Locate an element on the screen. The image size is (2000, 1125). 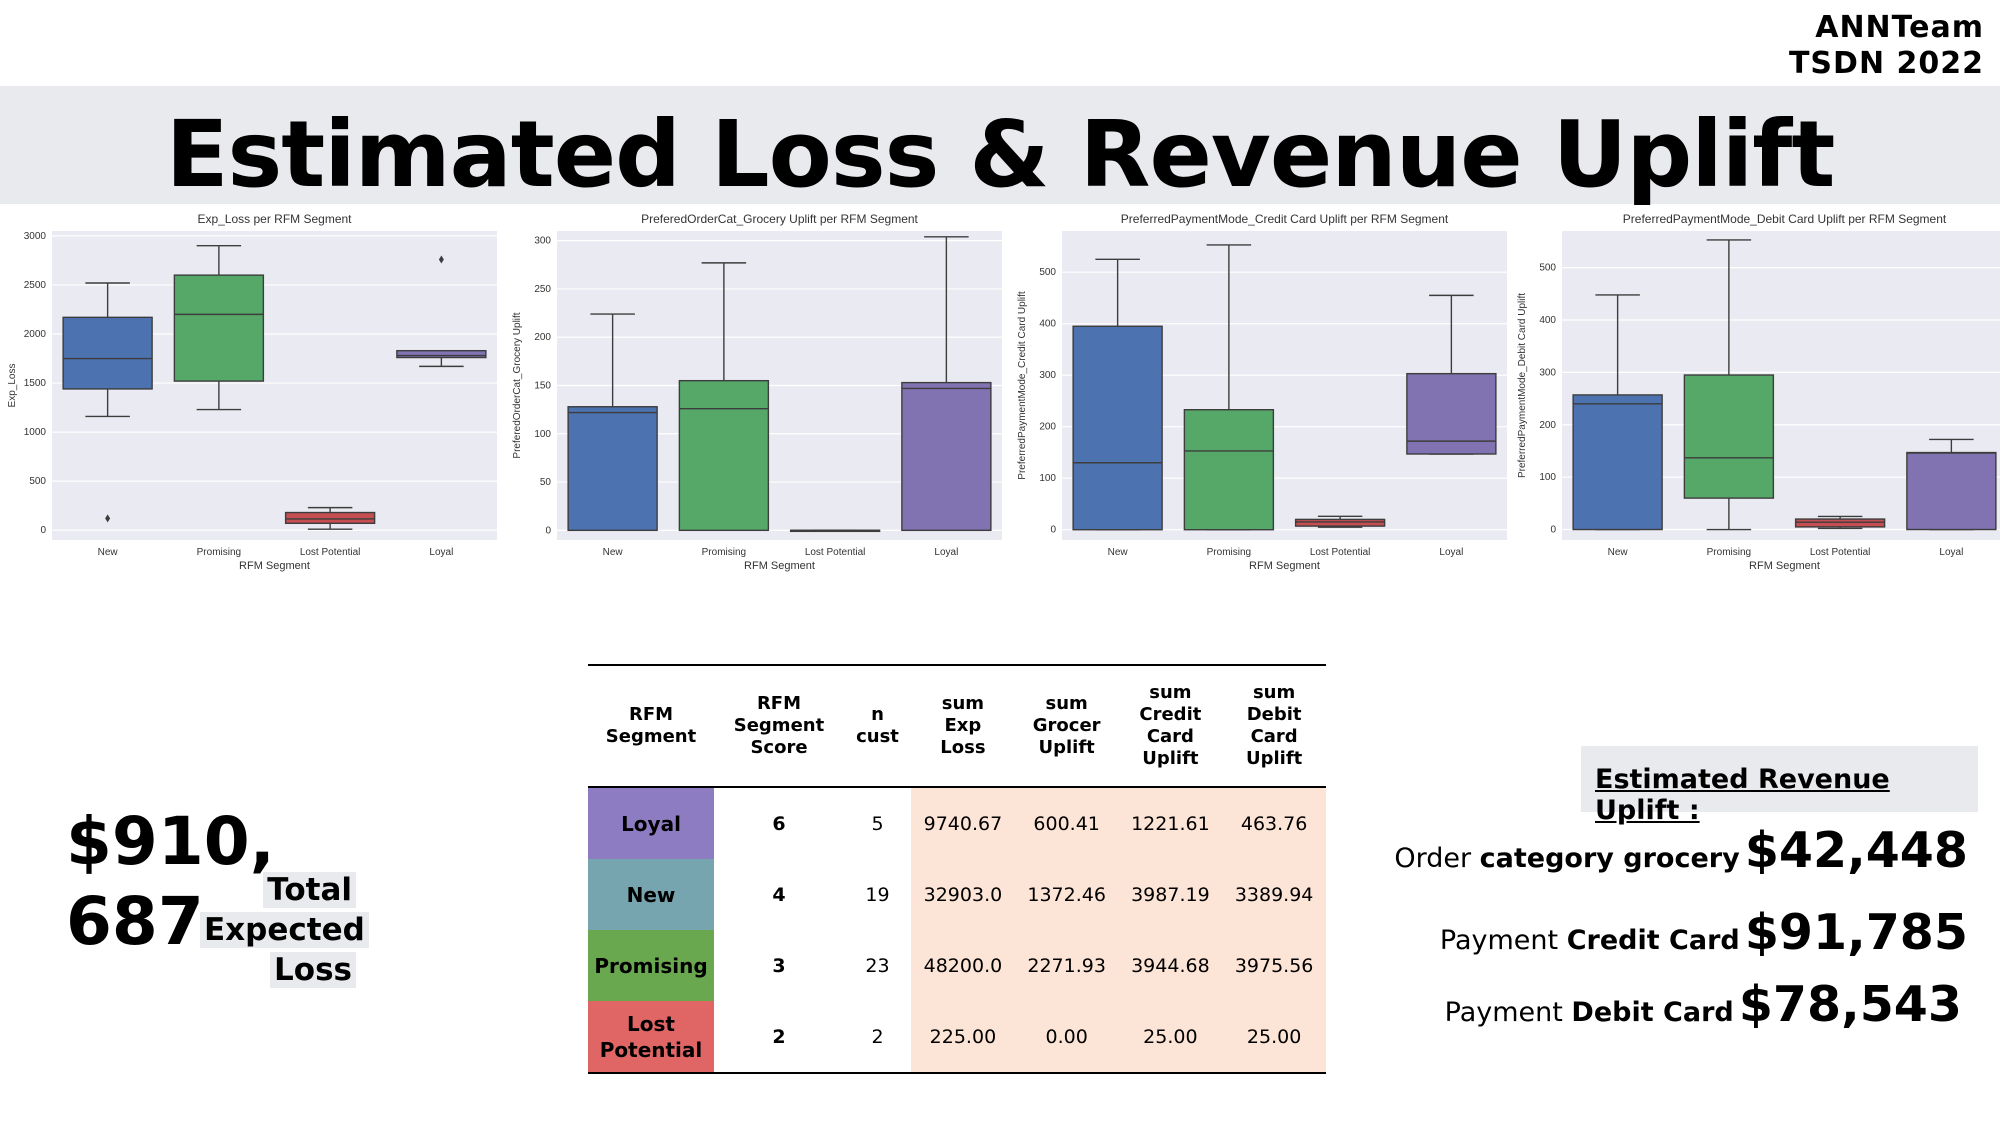
loss-label-line1: Total is located at coordinates (309, 890).